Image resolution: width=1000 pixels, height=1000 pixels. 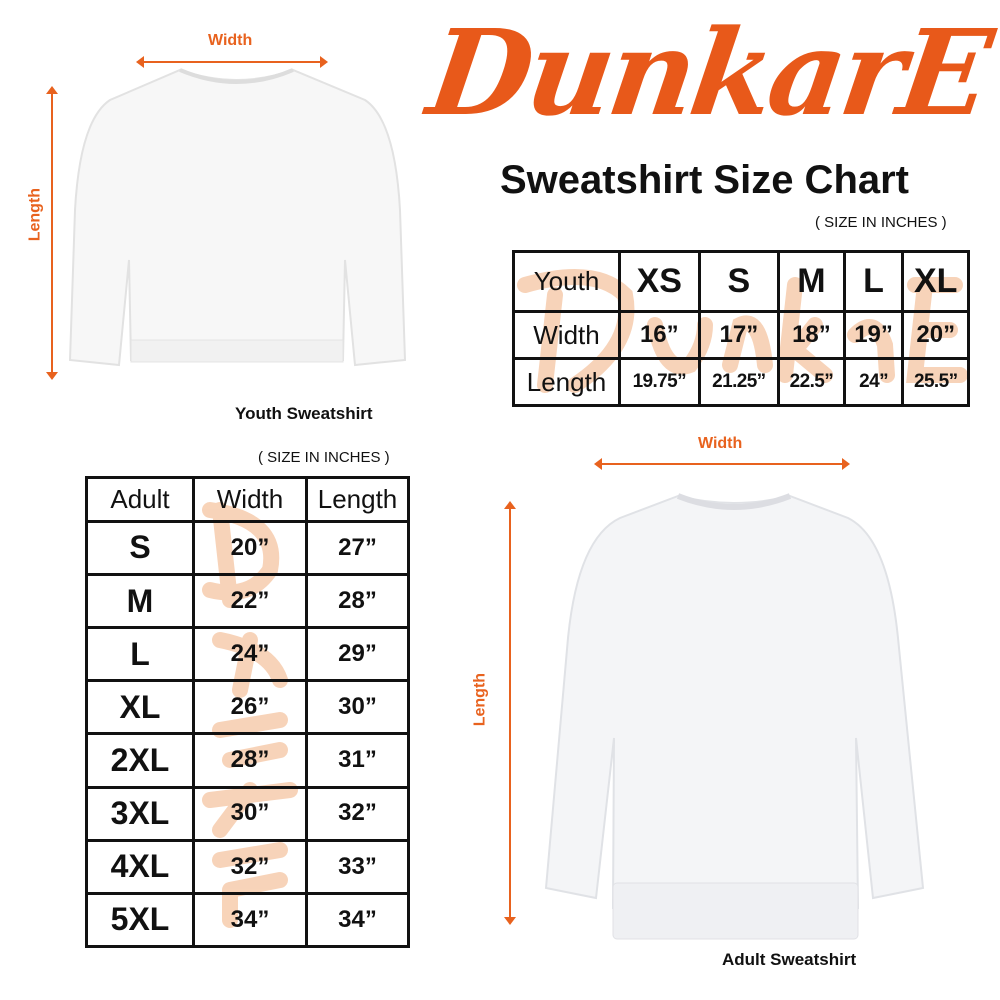 I want to click on table-row: 5XL 34” 34”, so click(x=247, y=920).